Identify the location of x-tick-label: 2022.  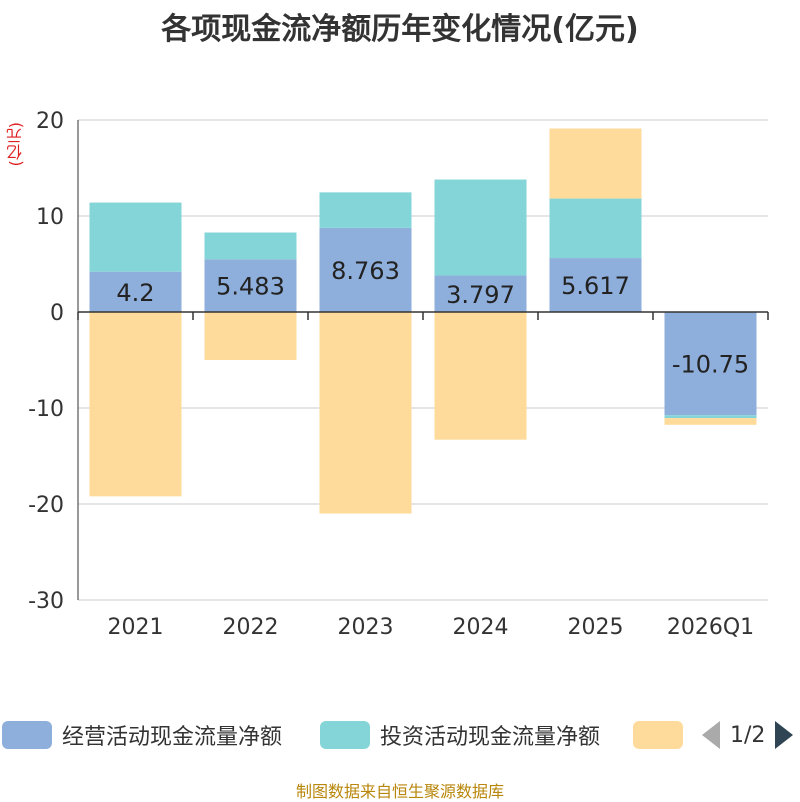
(251, 627).